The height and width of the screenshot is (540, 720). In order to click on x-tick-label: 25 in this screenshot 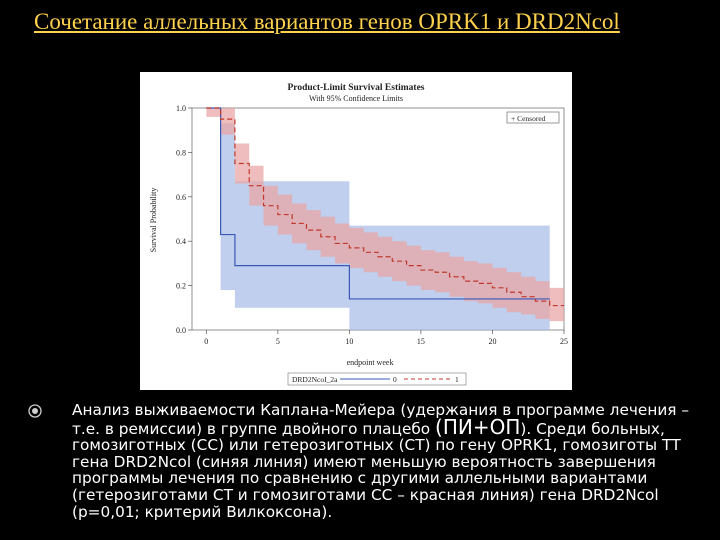, I will do `click(564, 341)`.